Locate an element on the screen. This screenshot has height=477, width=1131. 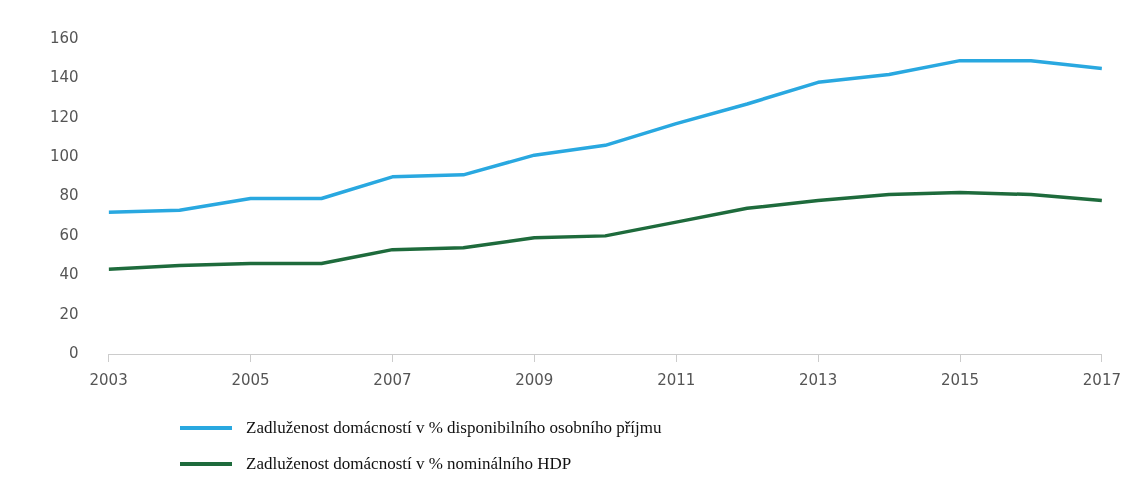
x-tick-label: 2013 is located at coordinates (818, 379).